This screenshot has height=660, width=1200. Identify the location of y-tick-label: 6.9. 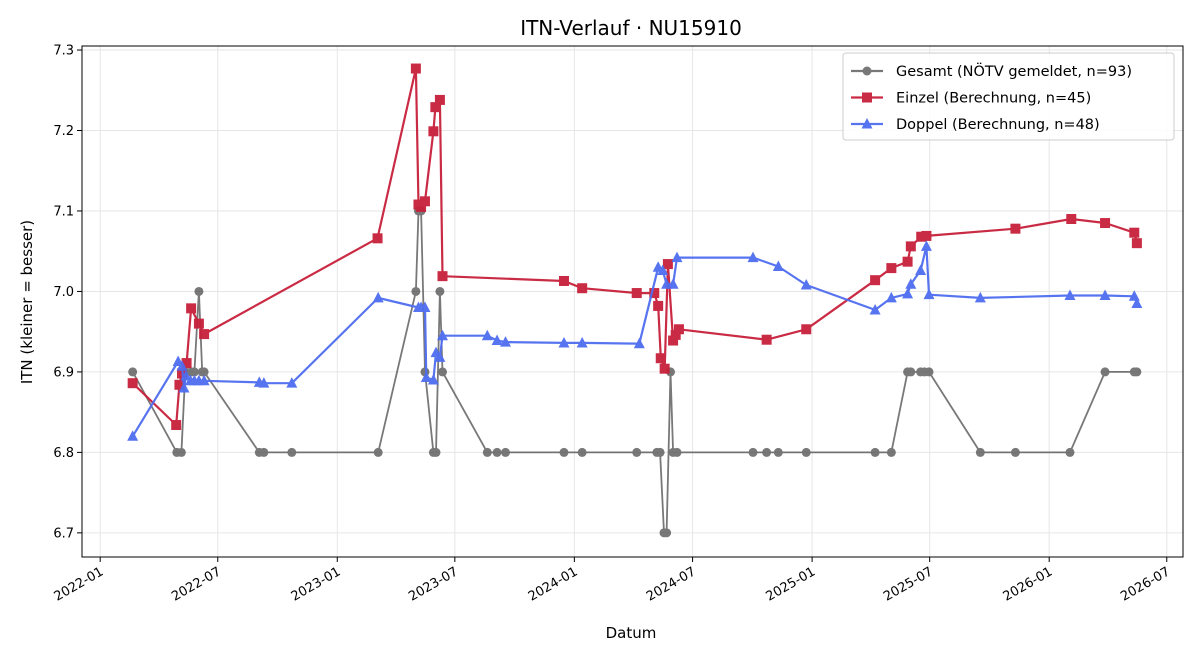
(63, 372).